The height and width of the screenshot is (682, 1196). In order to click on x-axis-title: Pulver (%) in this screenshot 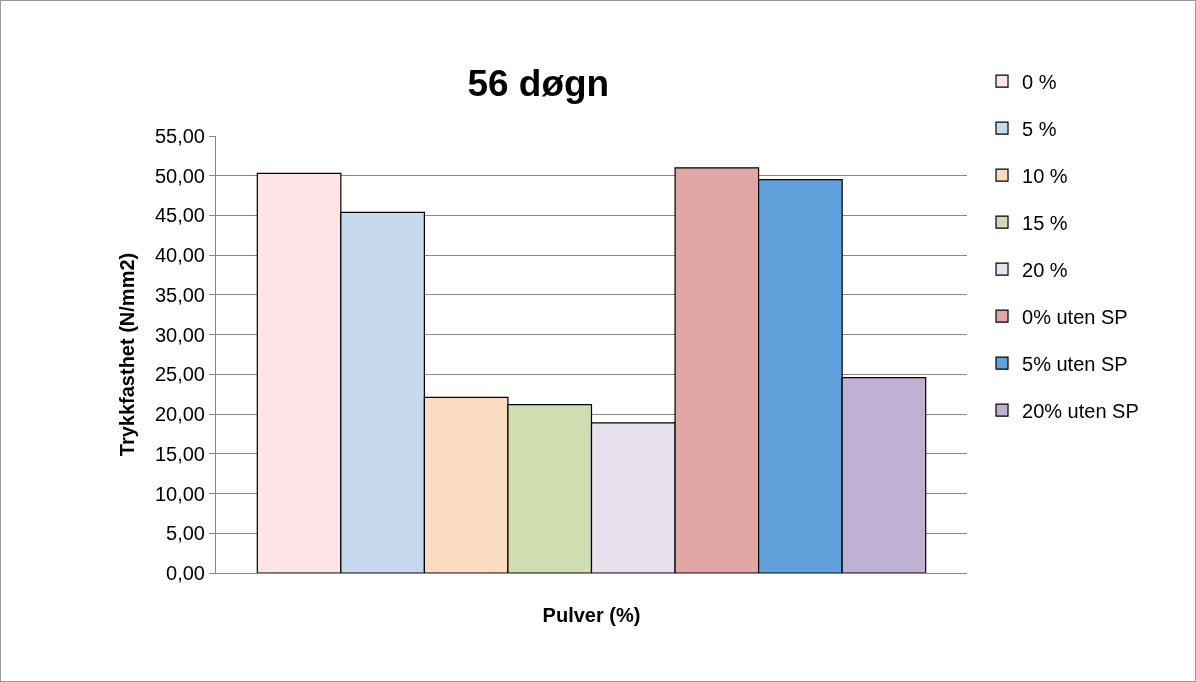, I will do `click(591, 614)`.